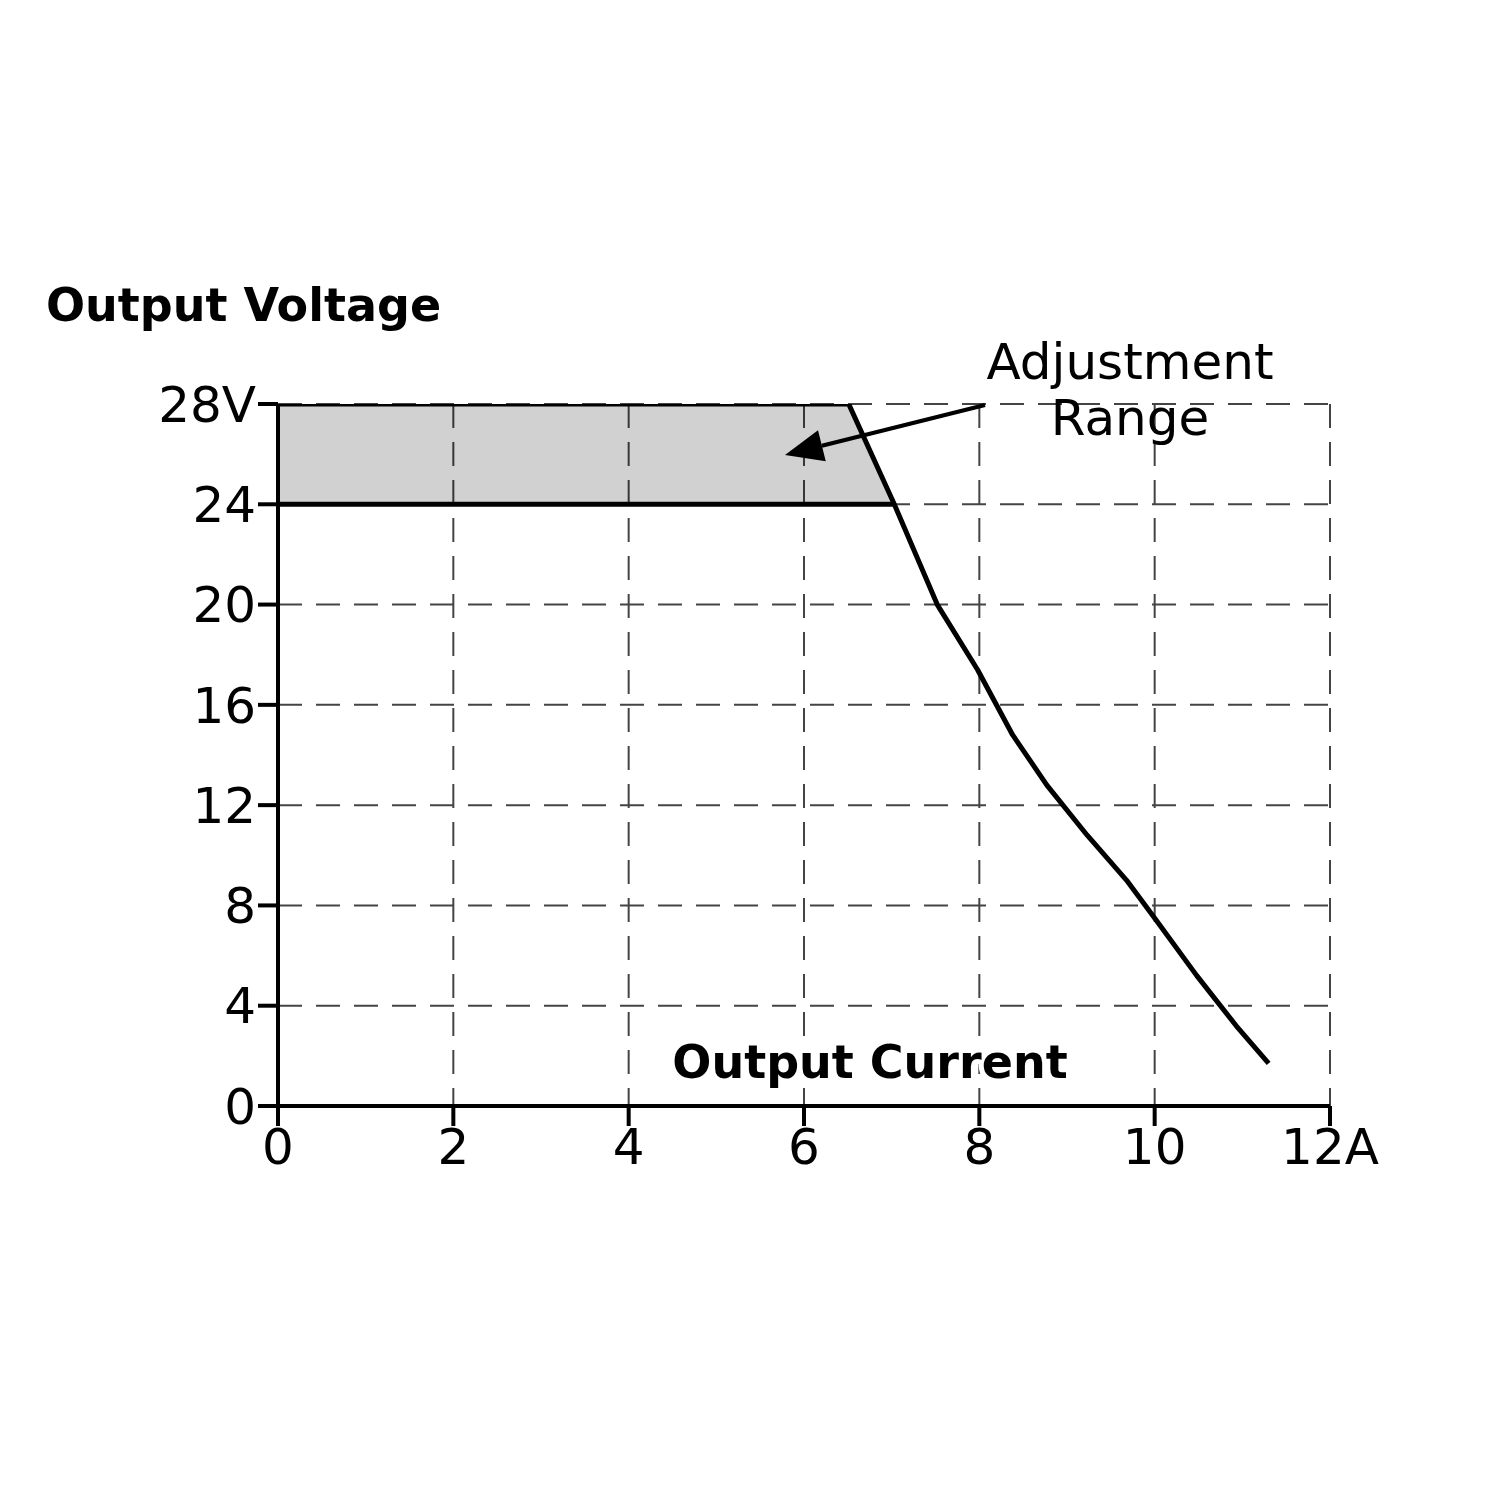 This screenshot has height=1500, width=1500. Describe the element at coordinates (804, 1146) in the screenshot. I see `x-tick-label: 6` at that location.